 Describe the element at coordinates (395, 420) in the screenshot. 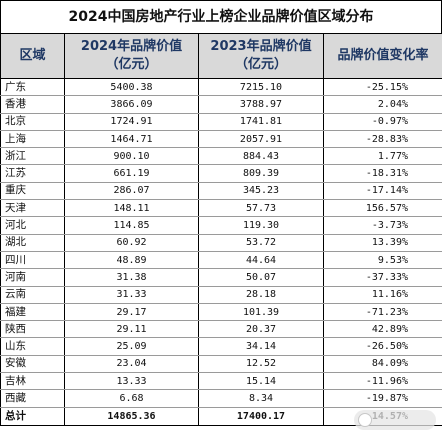

I see `logo-watermark-icon` at that location.